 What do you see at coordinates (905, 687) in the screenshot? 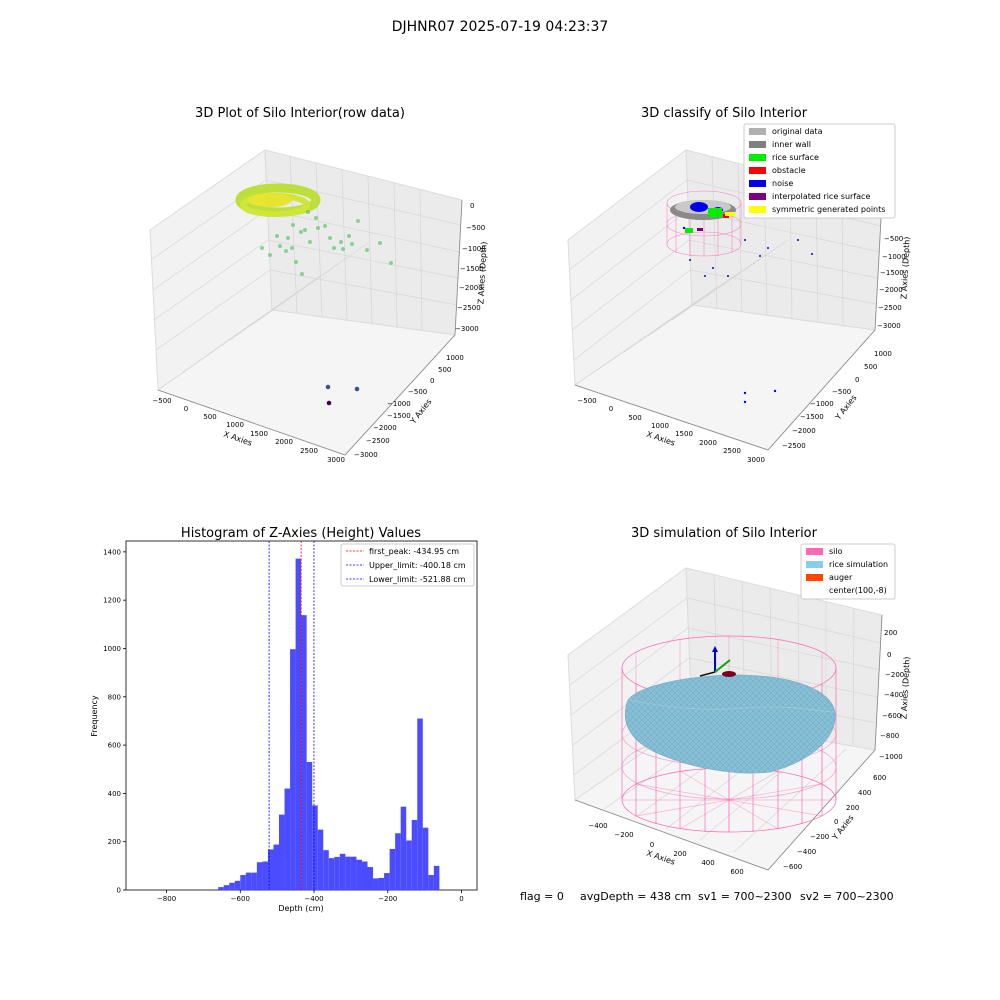
I see `panel-simulation-3d-zlabel: Z Axies (Depth)` at bounding box center [905, 687].